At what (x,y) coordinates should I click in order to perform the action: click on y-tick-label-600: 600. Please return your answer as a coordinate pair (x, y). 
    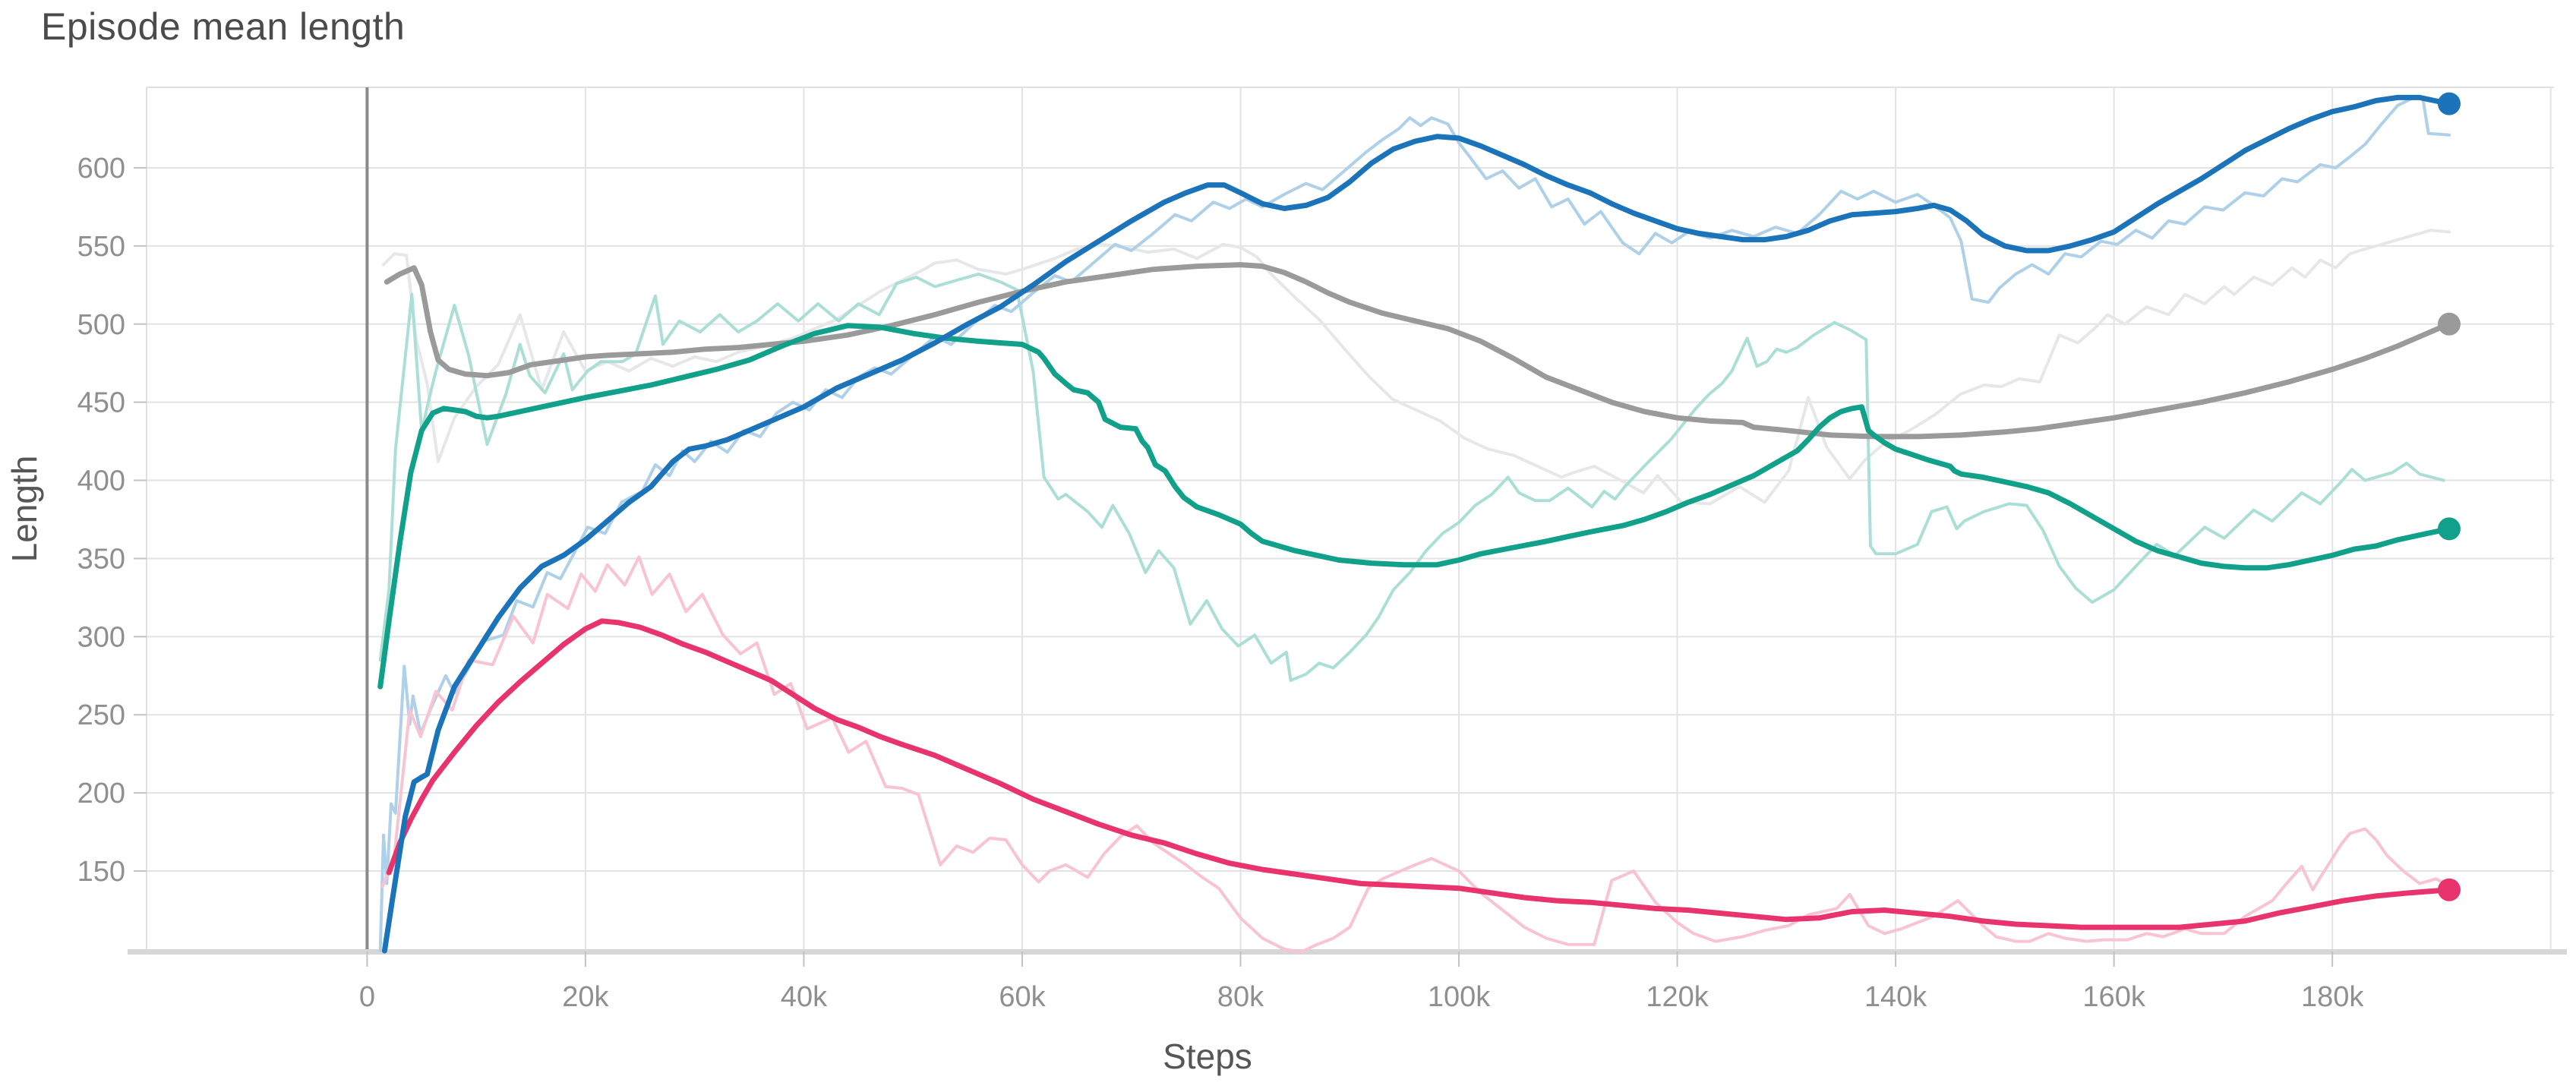
    Looking at the image, I should click on (101, 169).